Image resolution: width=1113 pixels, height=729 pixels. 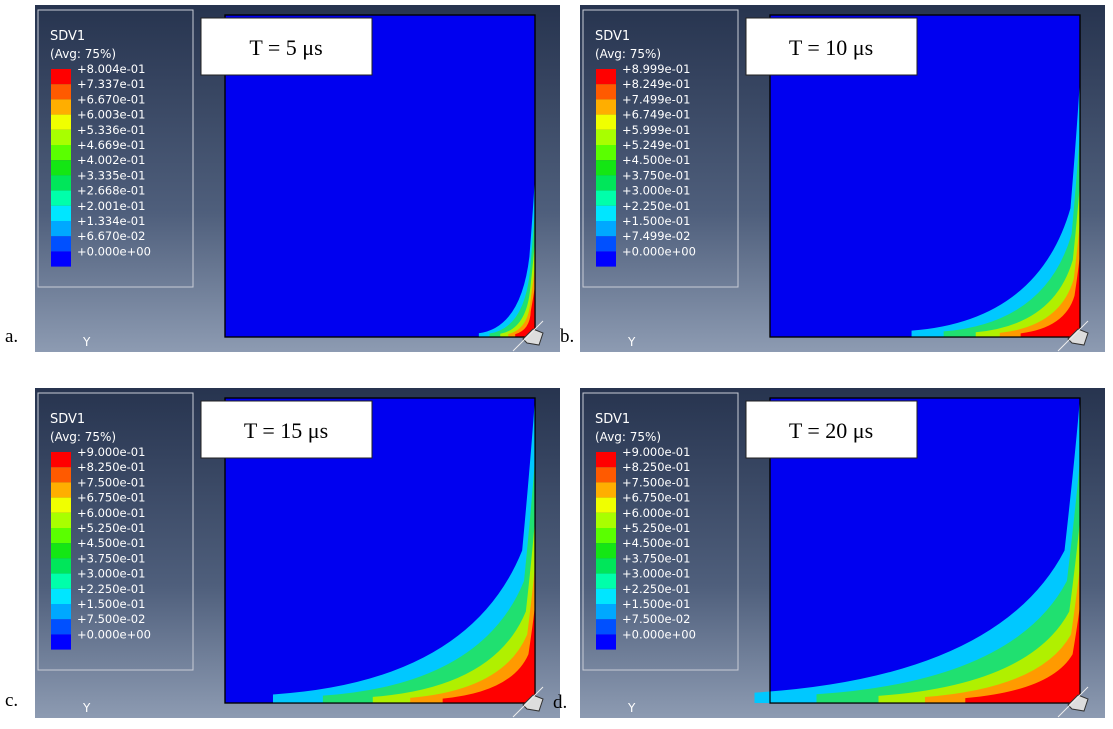 I want to click on legend-label: +2.250e-01, so click(x=111, y=589).